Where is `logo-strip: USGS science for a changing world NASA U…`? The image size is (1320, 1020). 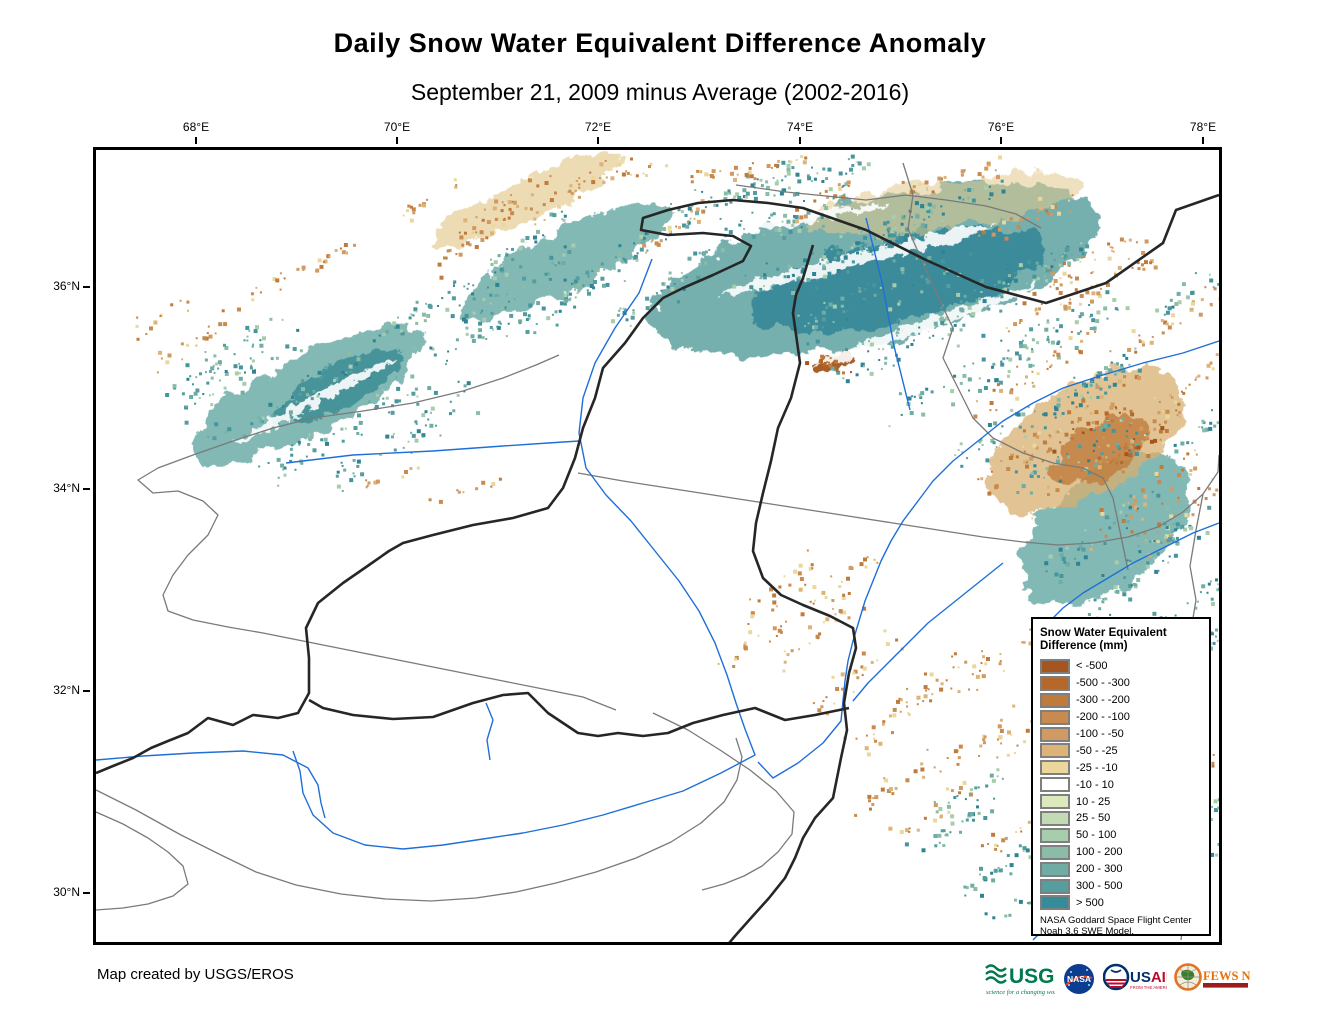
logo-strip: USGS science for a changing world NASA U… is located at coordinates (1116, 979).